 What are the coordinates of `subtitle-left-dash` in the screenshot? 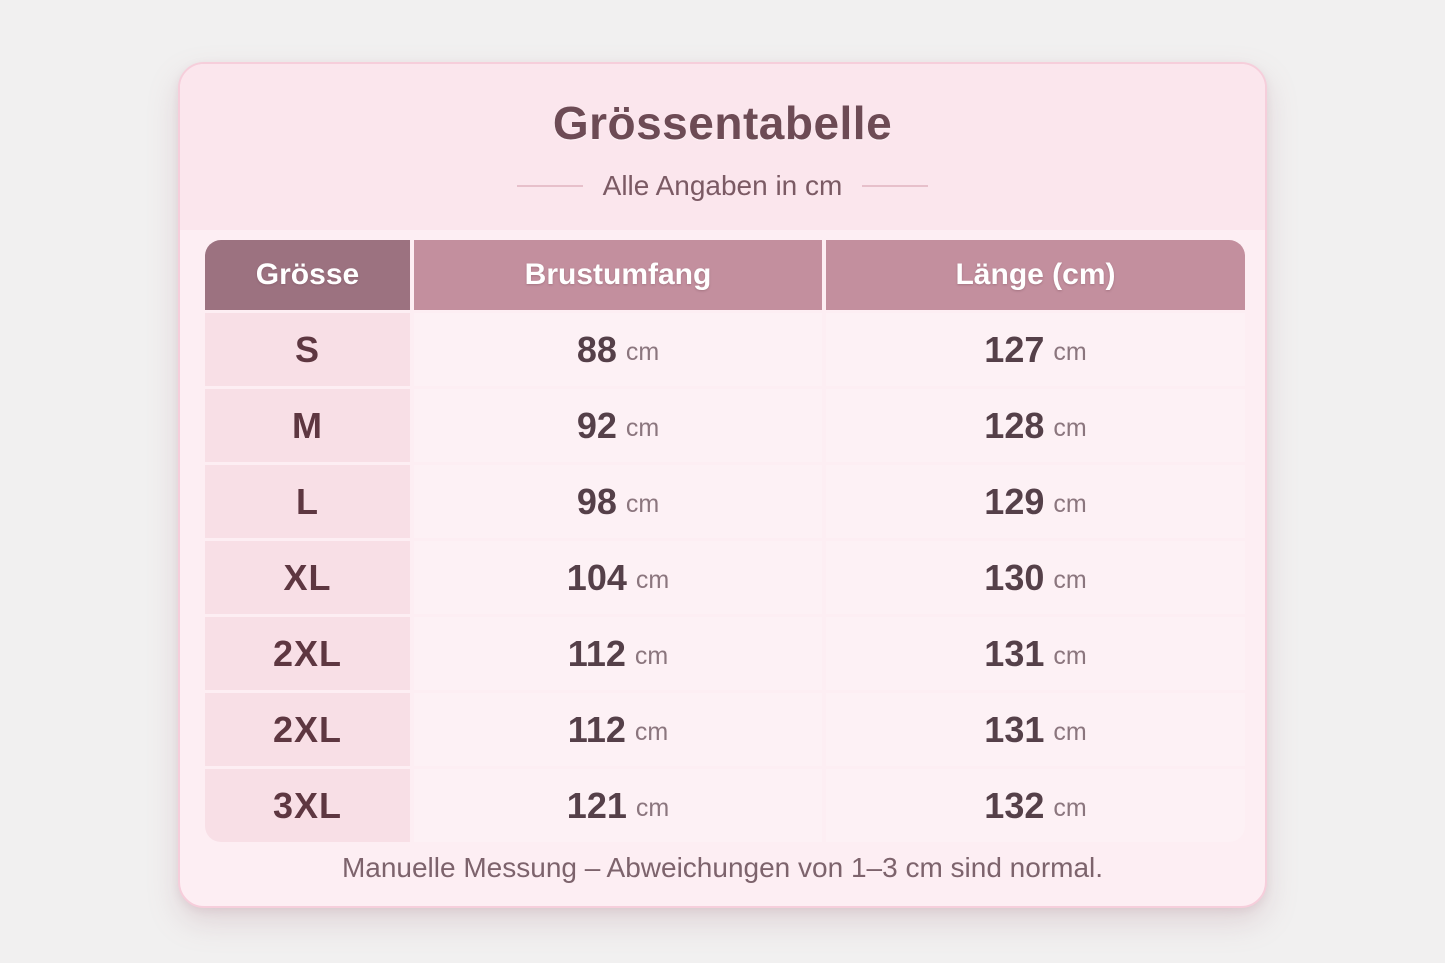 It's located at (549, 186).